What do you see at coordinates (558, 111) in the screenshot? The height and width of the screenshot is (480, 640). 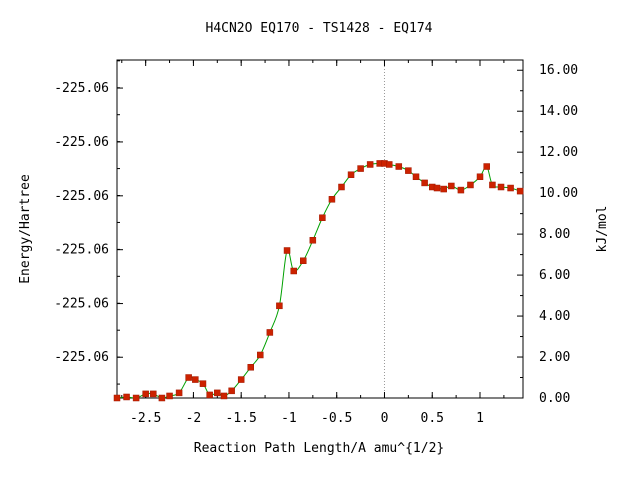 I see `right-tick-label: 14.00` at bounding box center [558, 111].